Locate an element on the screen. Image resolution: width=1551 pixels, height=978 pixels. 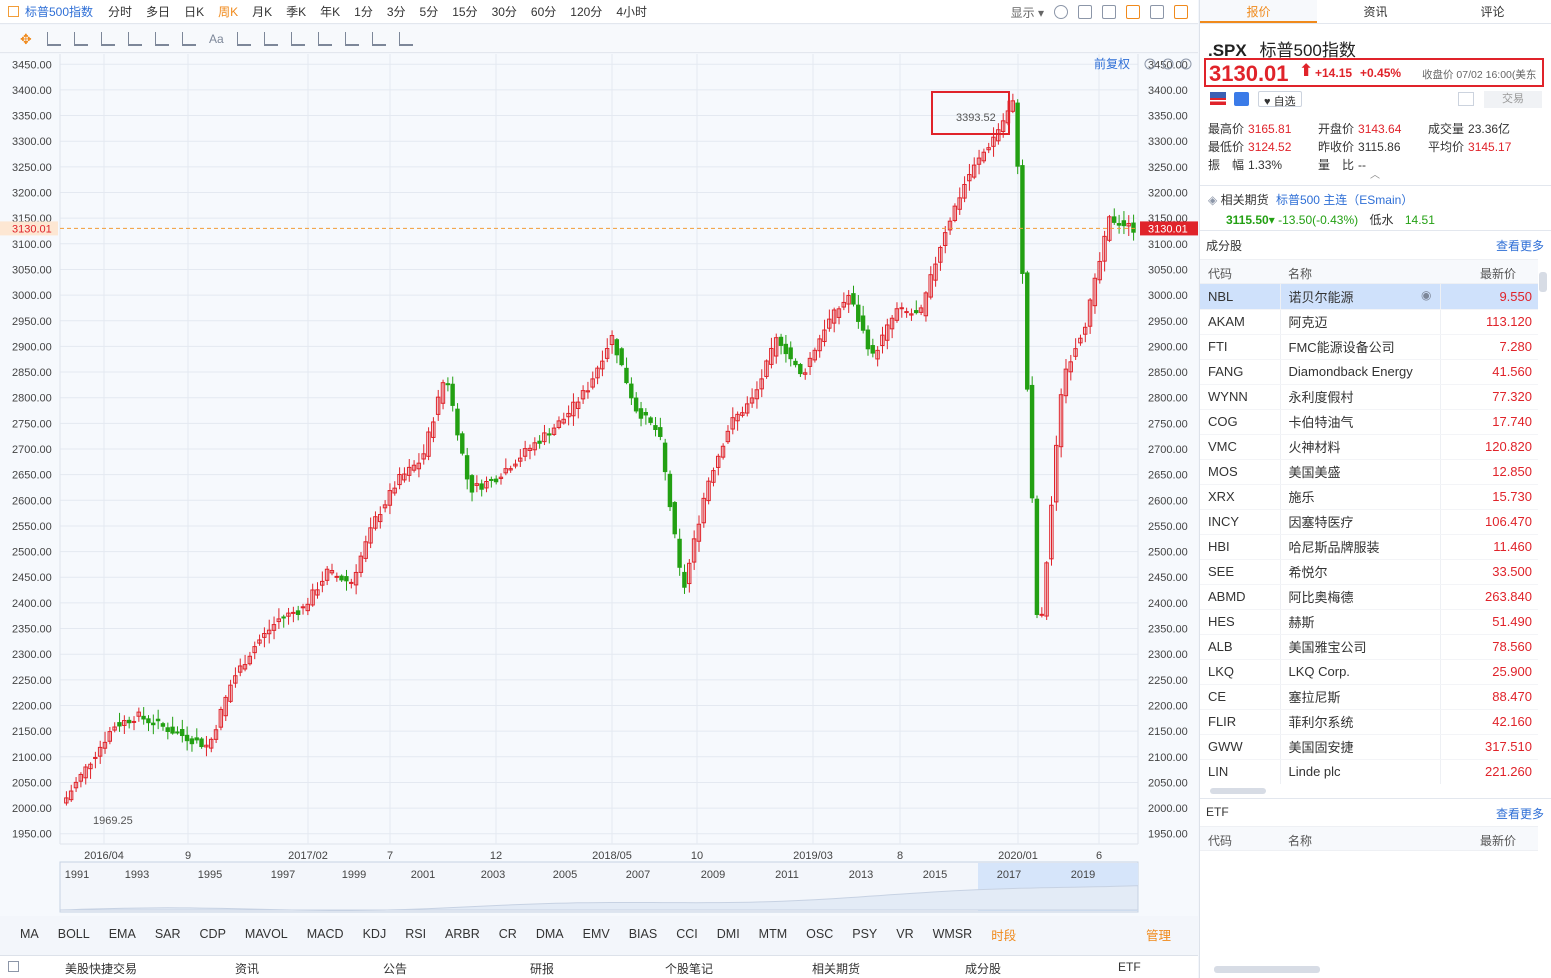
period-tab: 日K is located at coordinates (194, 12).